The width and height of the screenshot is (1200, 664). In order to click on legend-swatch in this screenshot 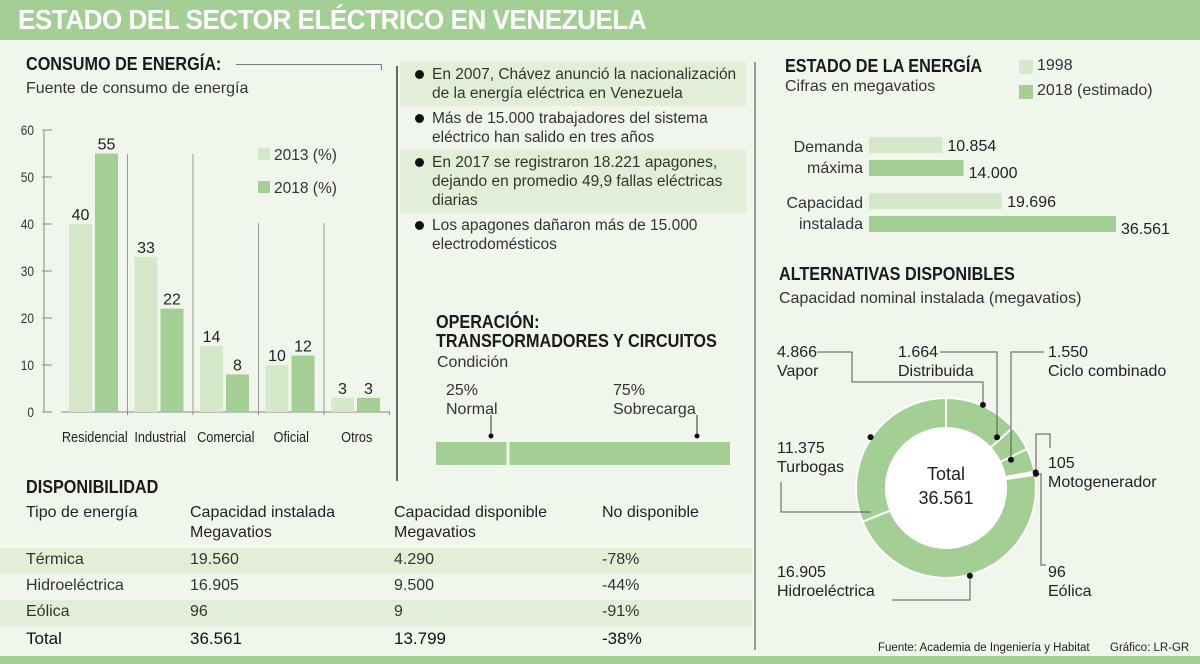, I will do `click(264, 187)`.